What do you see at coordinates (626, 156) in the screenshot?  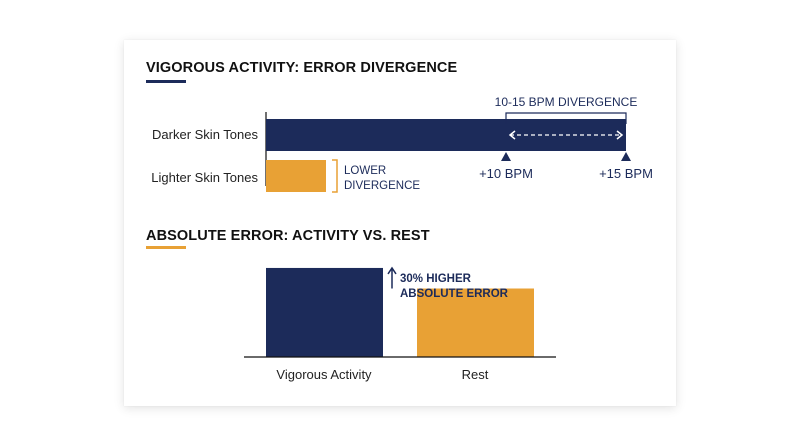 I see `marker-15-bpm-icon` at bounding box center [626, 156].